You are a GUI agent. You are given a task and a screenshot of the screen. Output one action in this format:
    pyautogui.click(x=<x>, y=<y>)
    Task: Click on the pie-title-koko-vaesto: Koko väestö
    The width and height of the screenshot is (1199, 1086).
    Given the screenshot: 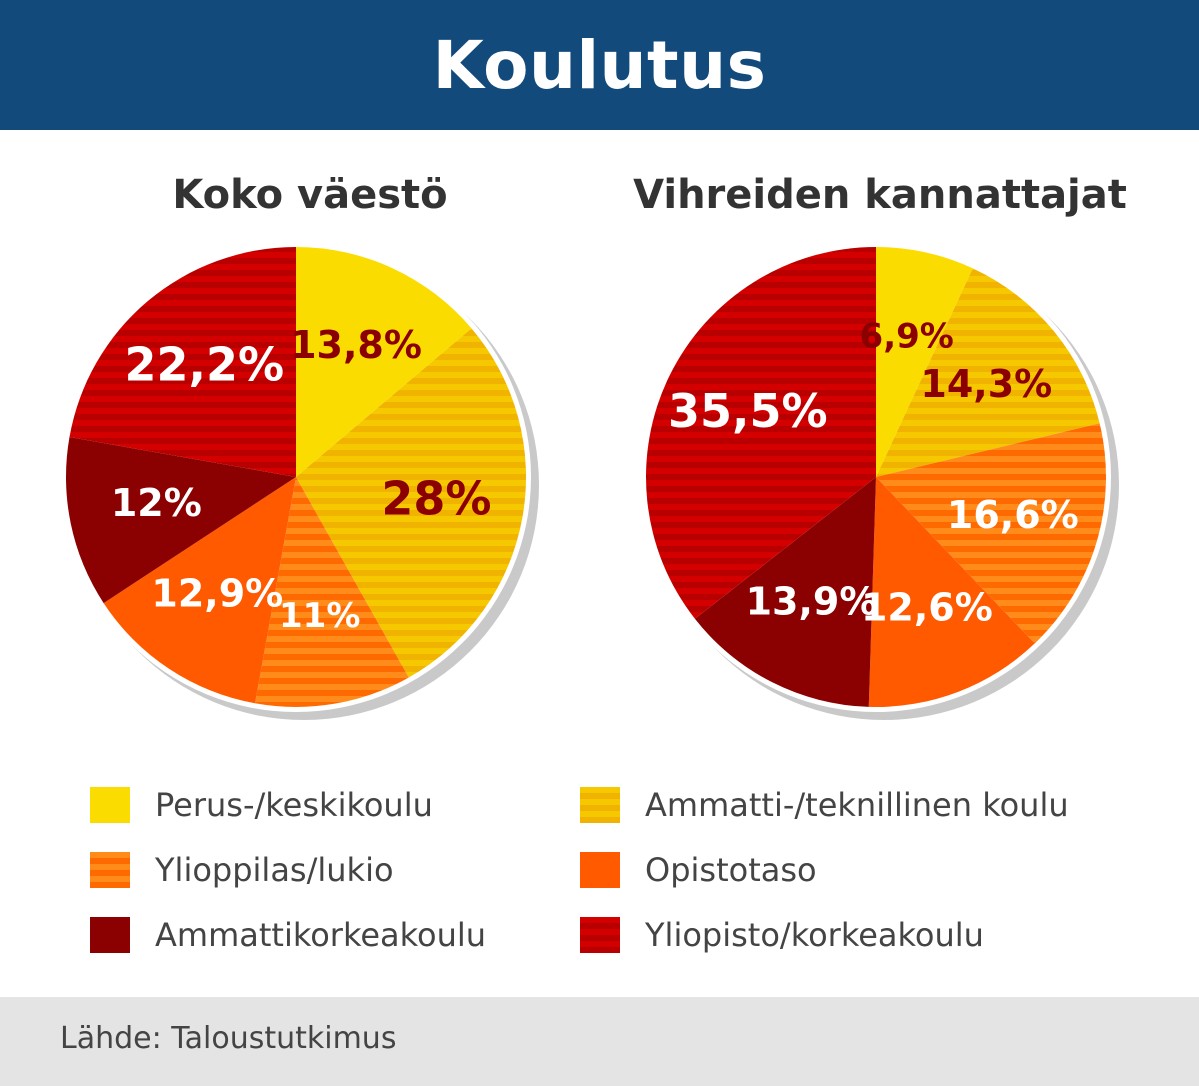 What is the action you would take?
    pyautogui.click(x=310, y=195)
    